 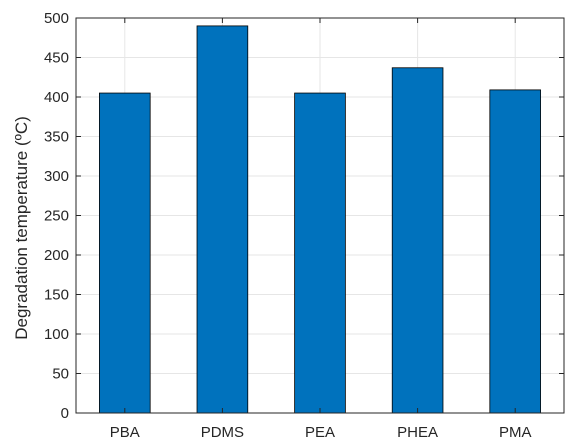 I want to click on bar-pea, so click(x=320, y=253).